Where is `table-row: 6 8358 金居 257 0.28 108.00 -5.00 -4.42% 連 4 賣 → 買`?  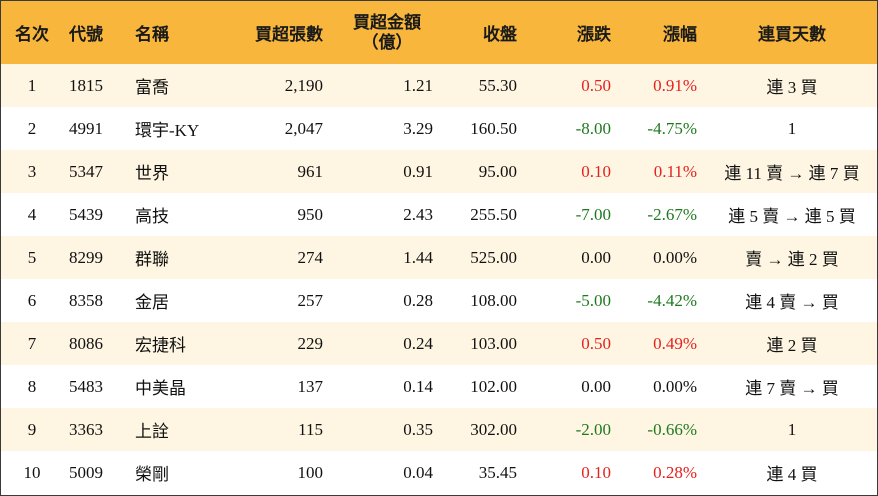
table-row: 6 8358 金居 257 0.28 108.00 -5.00 -4.42% 連 4 賣 → 買 is located at coordinates (439, 300).